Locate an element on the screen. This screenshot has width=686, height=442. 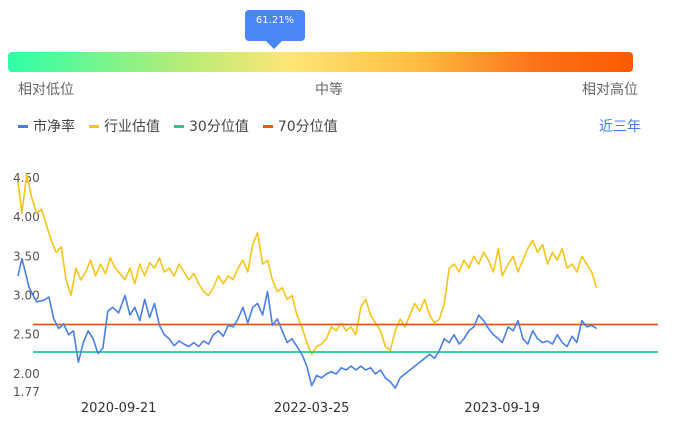
y-tick-label: 3.00 is located at coordinates (26, 296).